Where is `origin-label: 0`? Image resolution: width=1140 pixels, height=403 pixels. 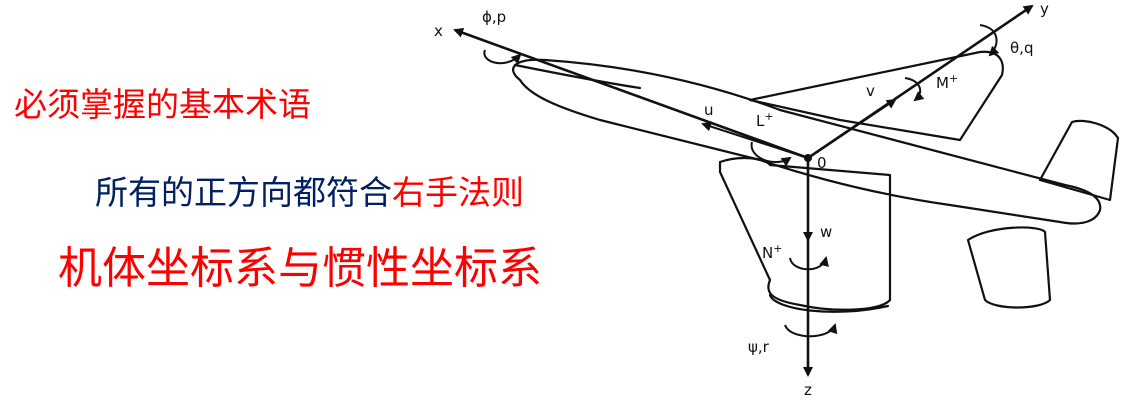
origin-label: 0 is located at coordinates (822, 163).